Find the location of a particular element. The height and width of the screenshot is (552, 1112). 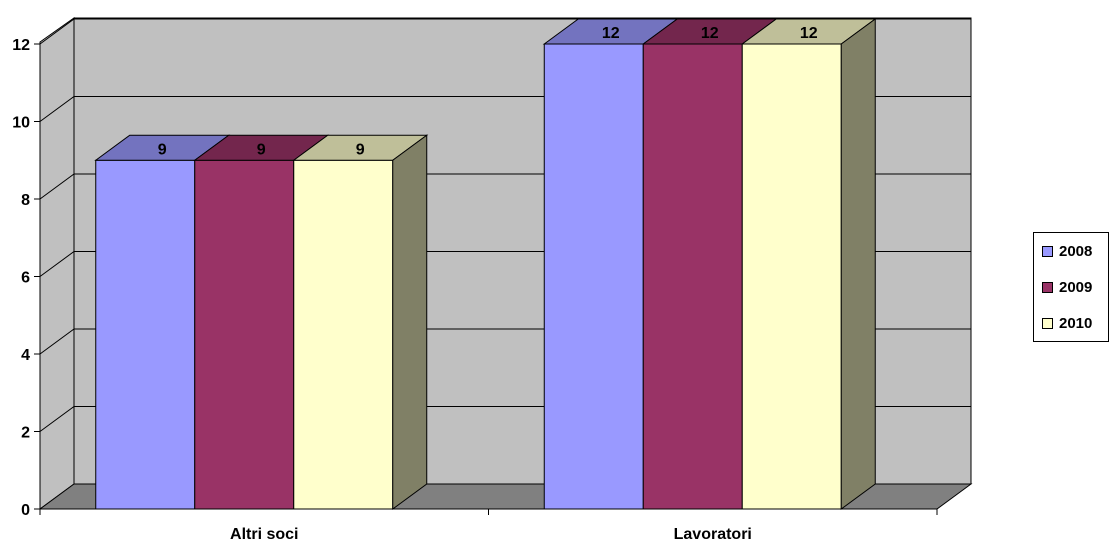

y-tick-label: 12 is located at coordinates (21, 45).